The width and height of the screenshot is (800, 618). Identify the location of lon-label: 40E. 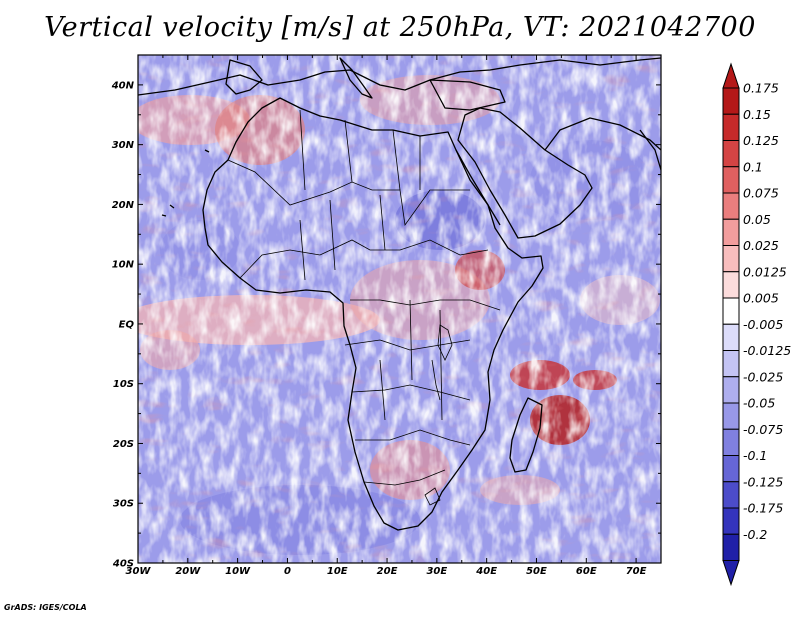
(486, 571).